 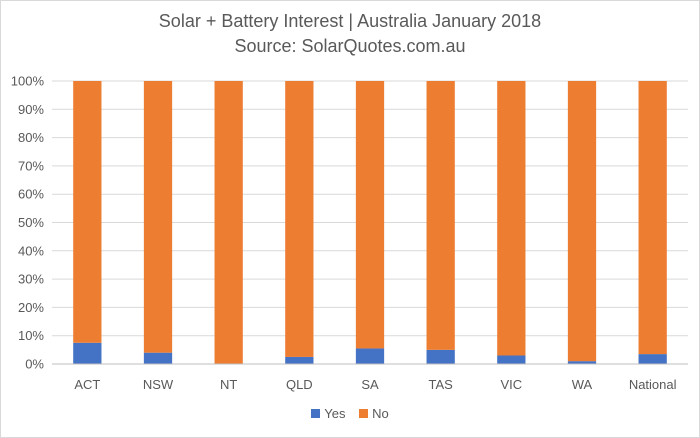 What do you see at coordinates (582, 384) in the screenshot?
I see `x-tick-label: WA` at bounding box center [582, 384].